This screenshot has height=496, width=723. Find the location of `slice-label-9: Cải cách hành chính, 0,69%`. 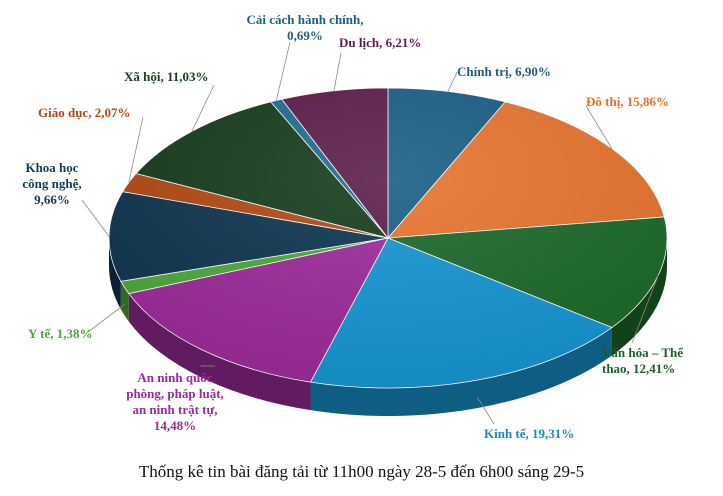

slice-label-9: Cải cách hành chính, 0,69% is located at coordinates (304, 27).